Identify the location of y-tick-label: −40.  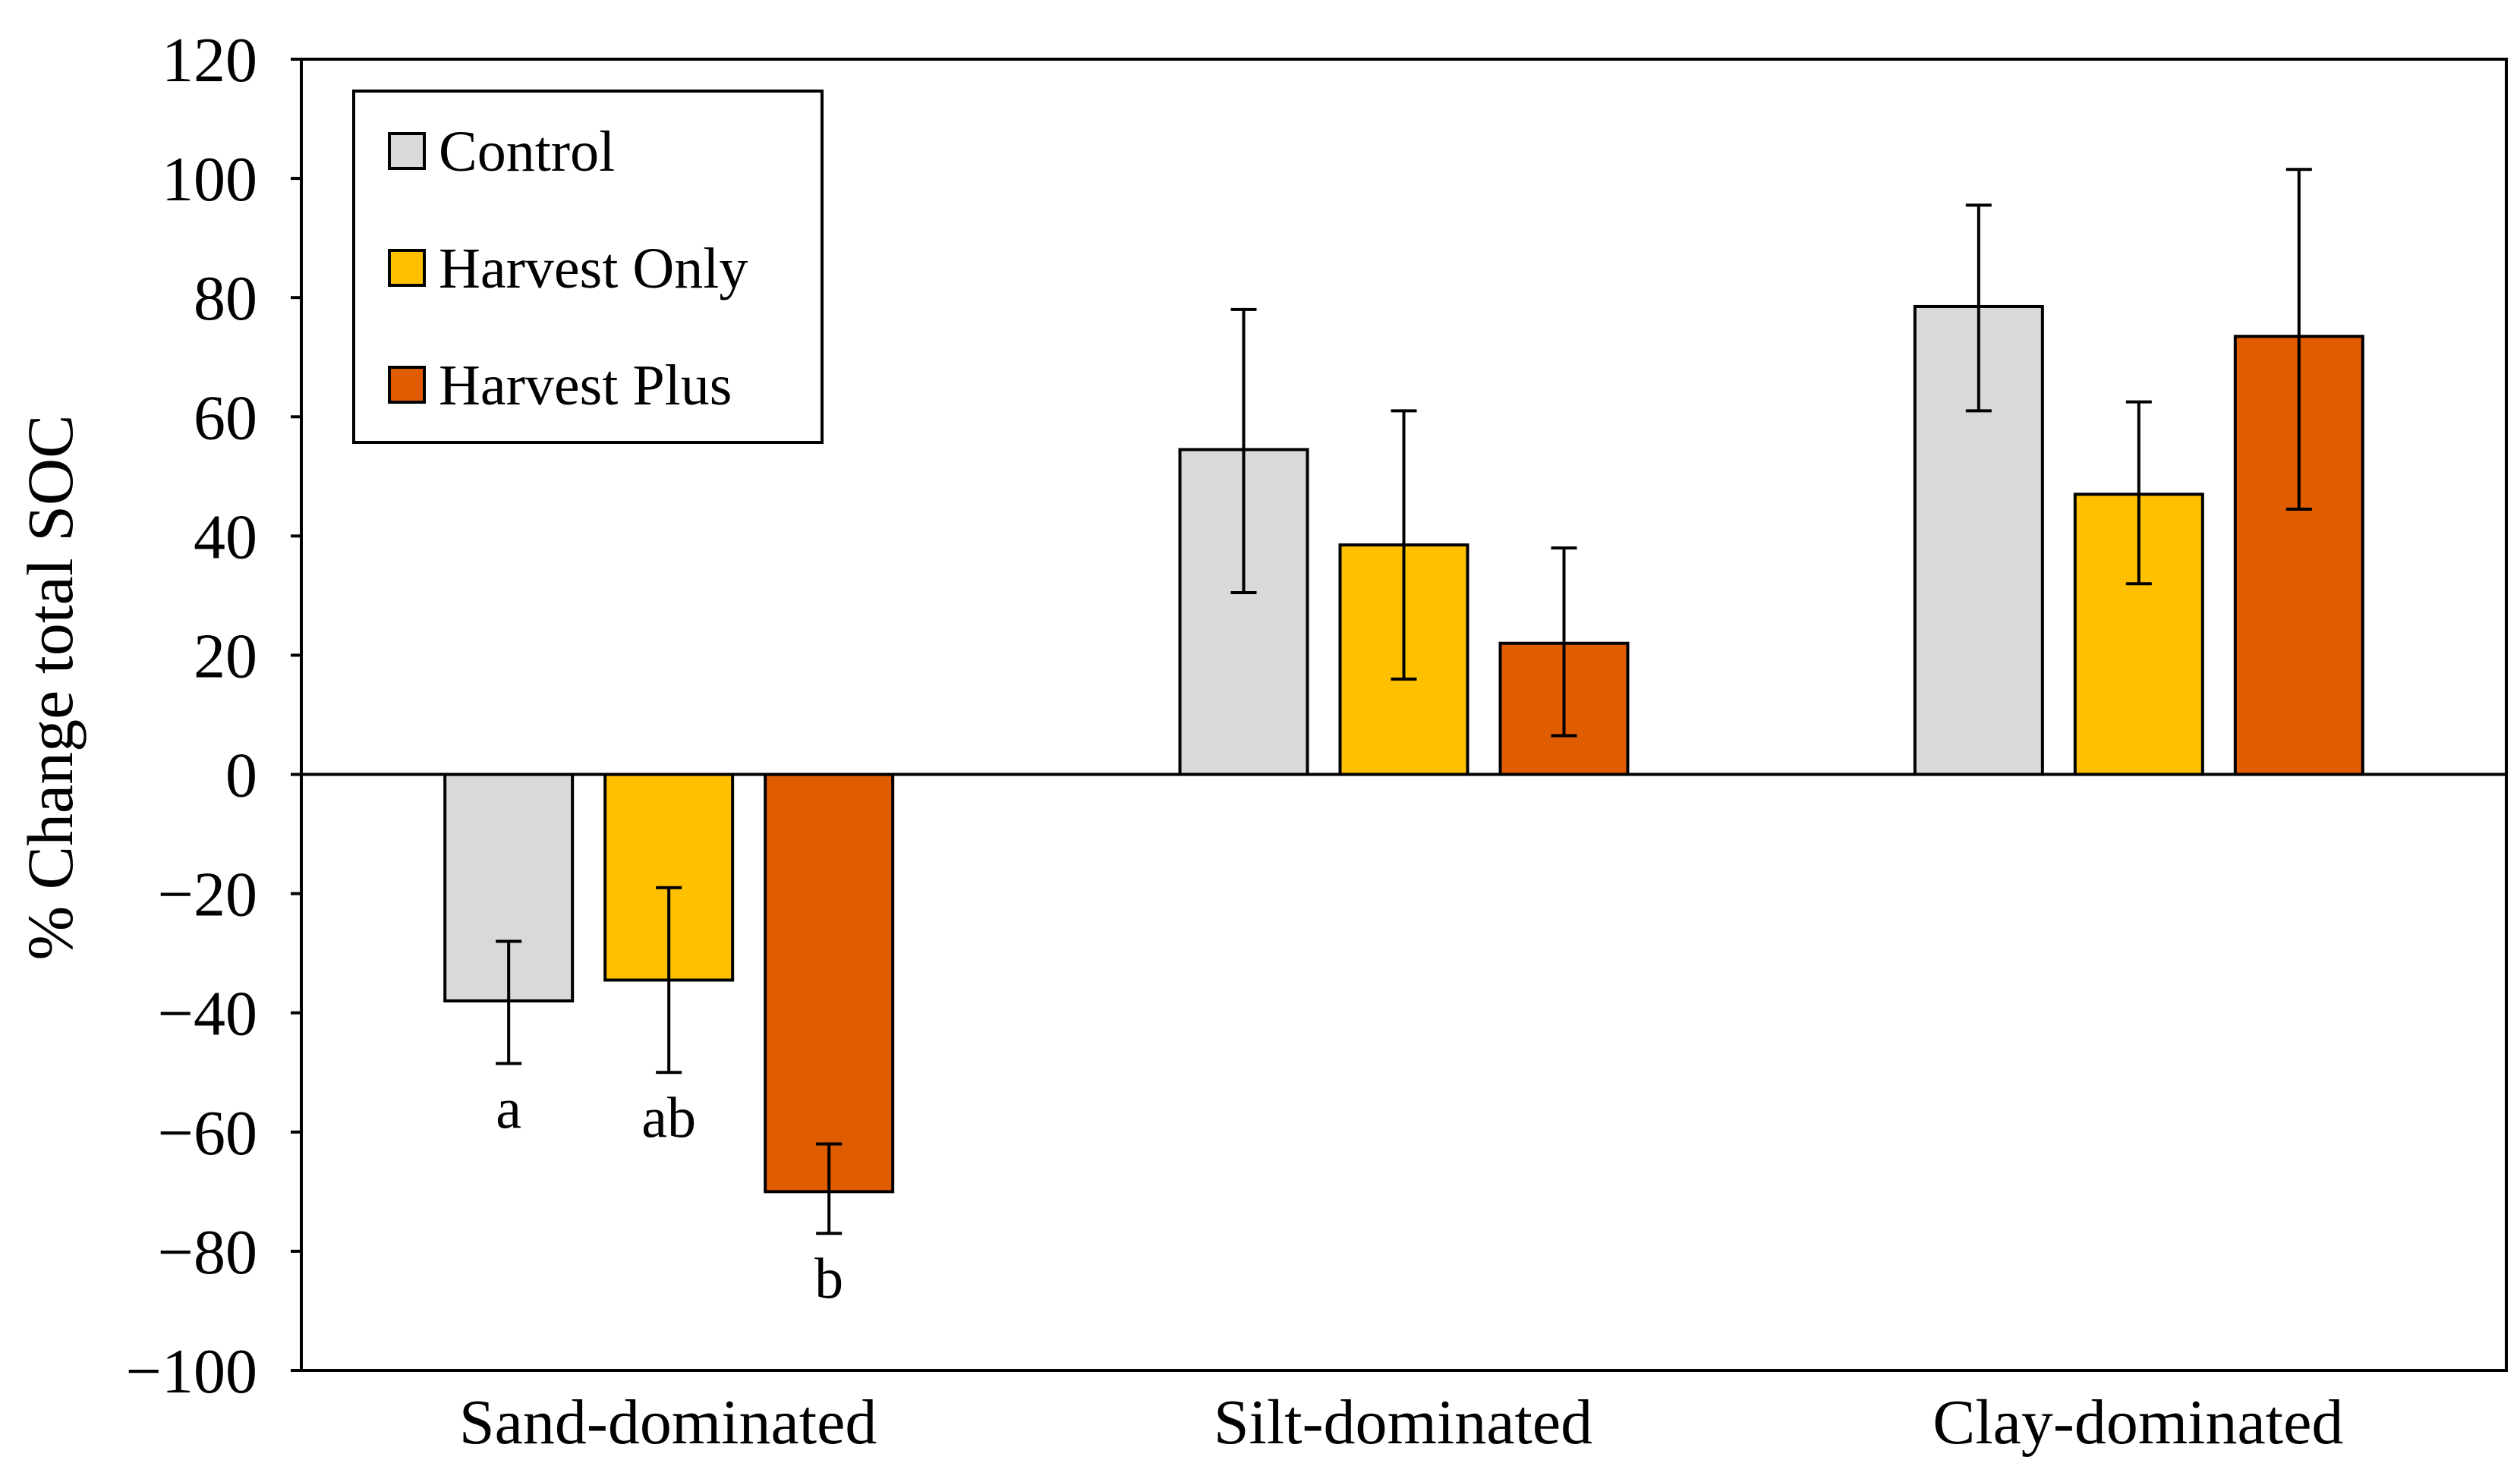
(207, 1014).